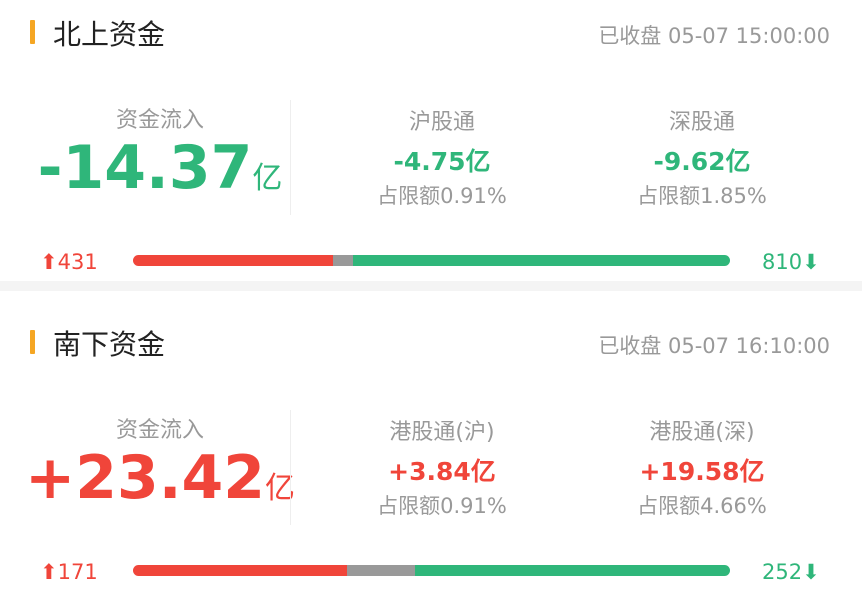  Describe the element at coordinates (702, 161) in the screenshot. I see `channel-value: -9.62亿` at that location.